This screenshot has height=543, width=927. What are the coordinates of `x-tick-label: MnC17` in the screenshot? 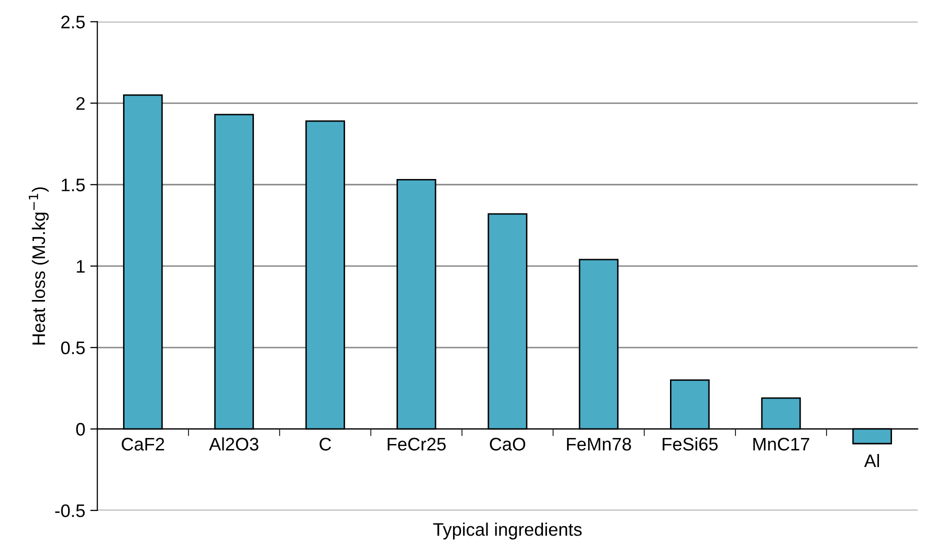 It's located at (781, 444).